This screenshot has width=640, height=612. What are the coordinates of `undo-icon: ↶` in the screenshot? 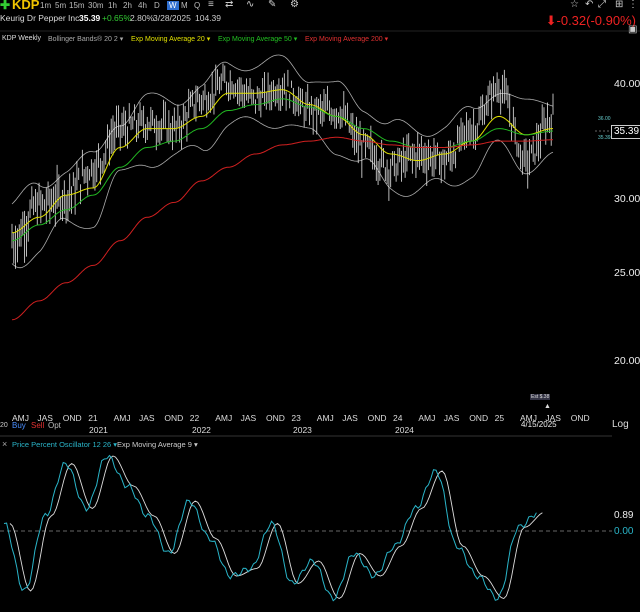 It's located at (589, 5).